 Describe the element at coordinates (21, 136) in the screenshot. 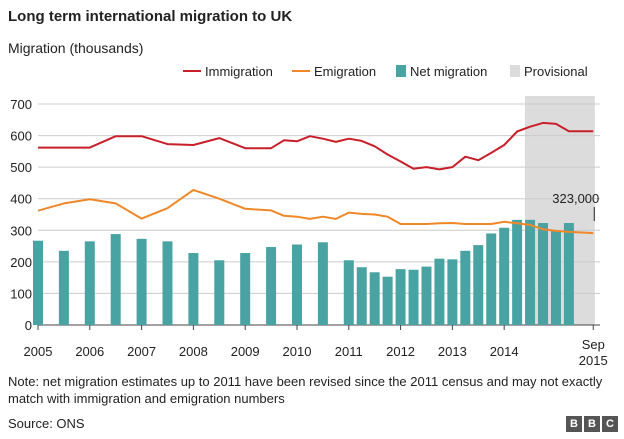

I see `y-tick-label: 600` at that location.